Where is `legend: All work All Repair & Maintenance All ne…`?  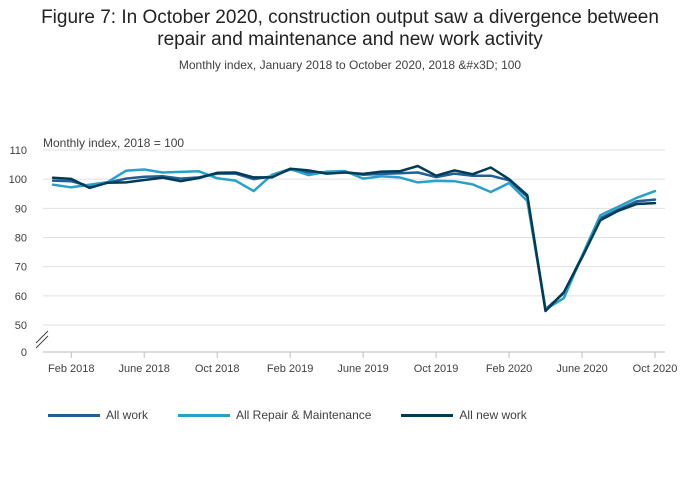
legend: All work All Repair & Maintenance All ne… is located at coordinates (302, 415).